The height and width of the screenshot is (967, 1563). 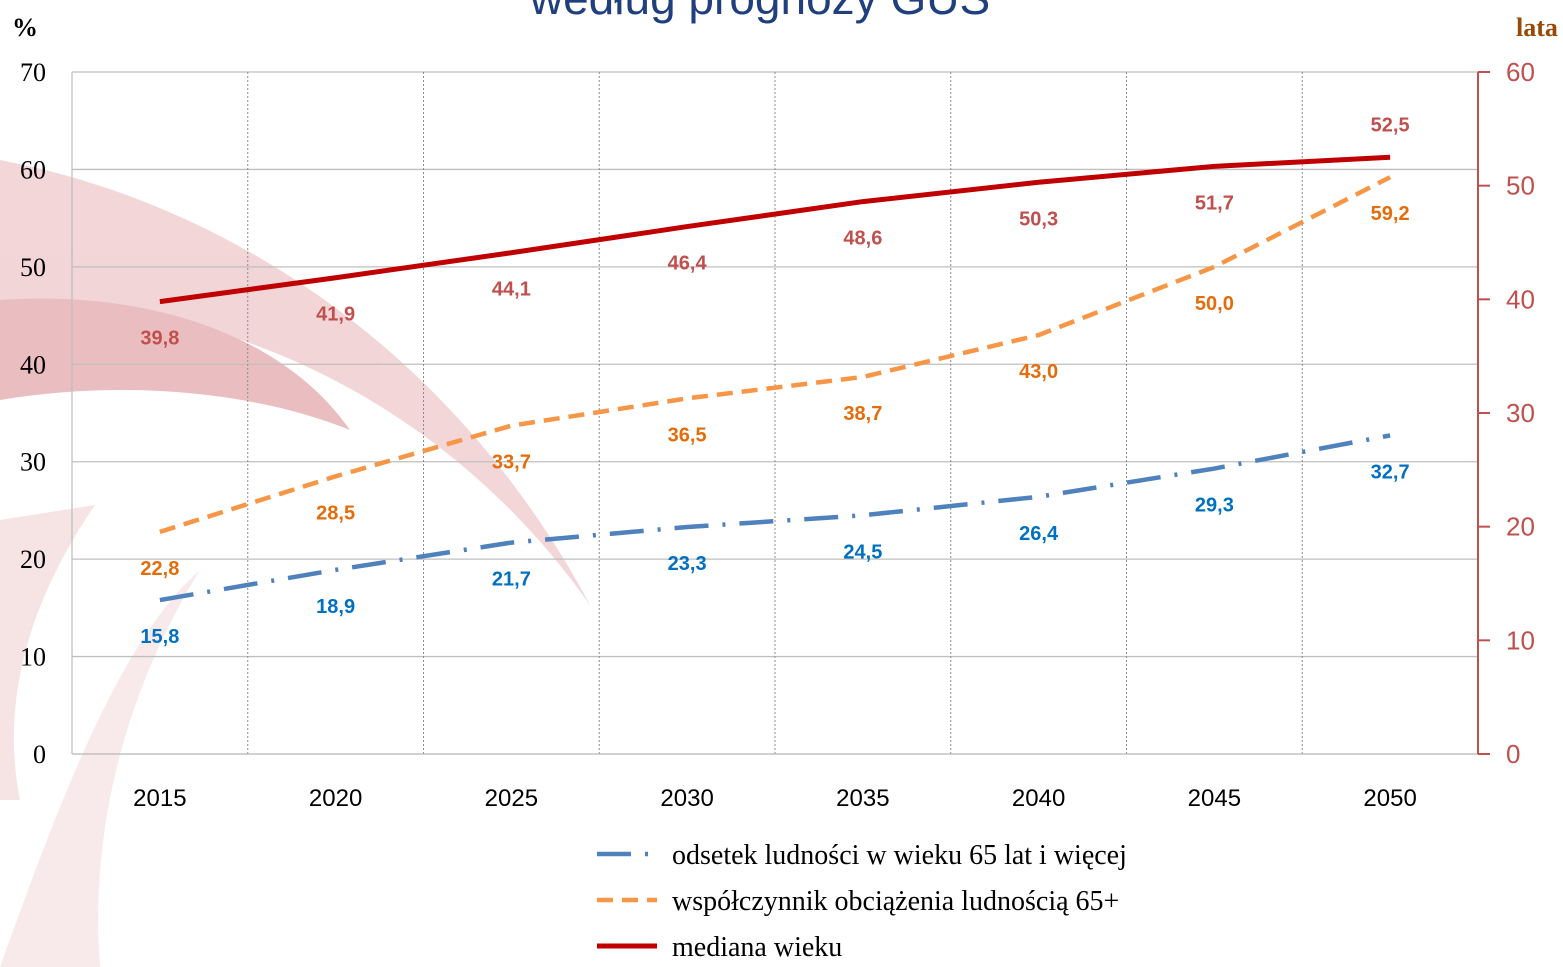 What do you see at coordinates (899, 855) in the screenshot?
I see `legend-label: odsetek ludności w wieku 65 lat i więcej` at bounding box center [899, 855].